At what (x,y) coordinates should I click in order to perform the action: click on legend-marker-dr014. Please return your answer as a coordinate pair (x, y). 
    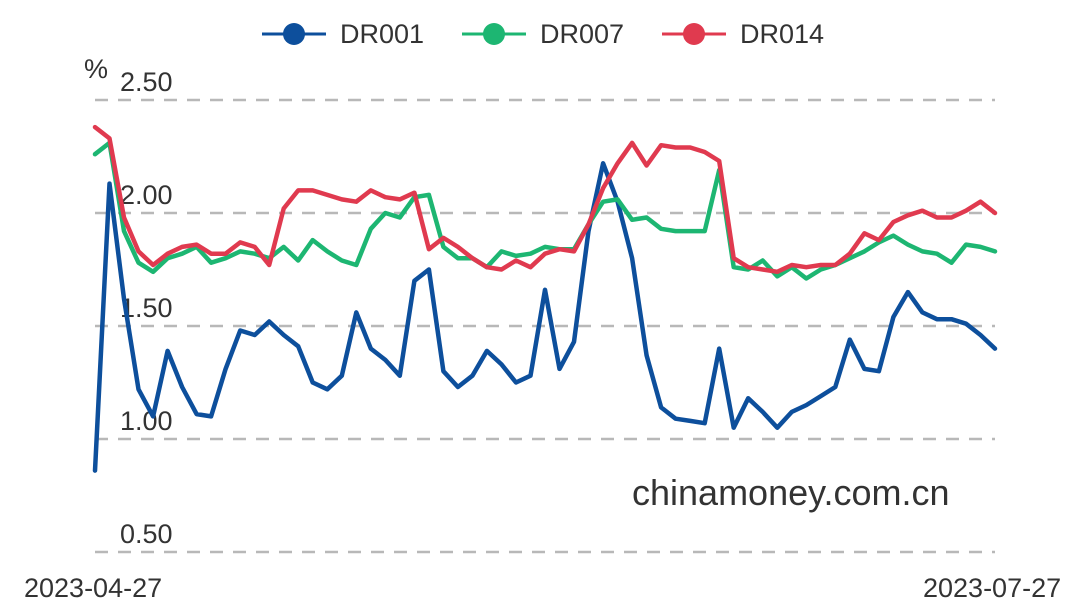
    Looking at the image, I should click on (694, 34).